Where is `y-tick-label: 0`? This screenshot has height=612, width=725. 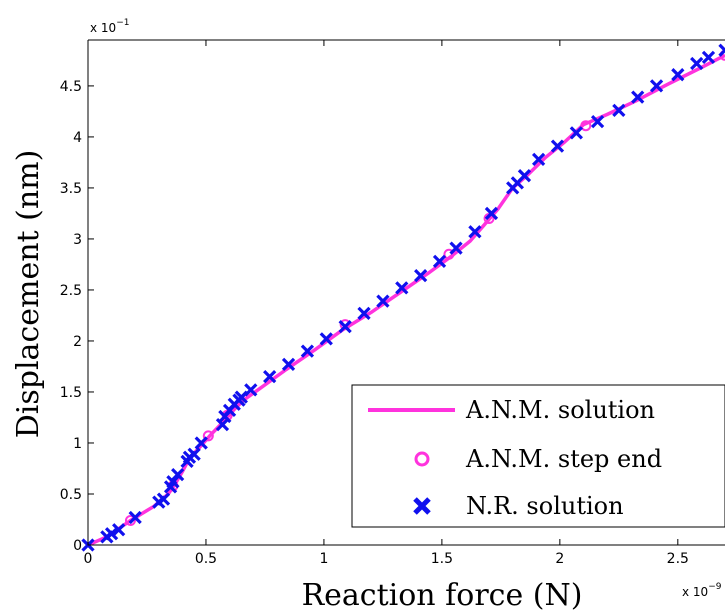 y-tick-label: 0 is located at coordinates (77, 546).